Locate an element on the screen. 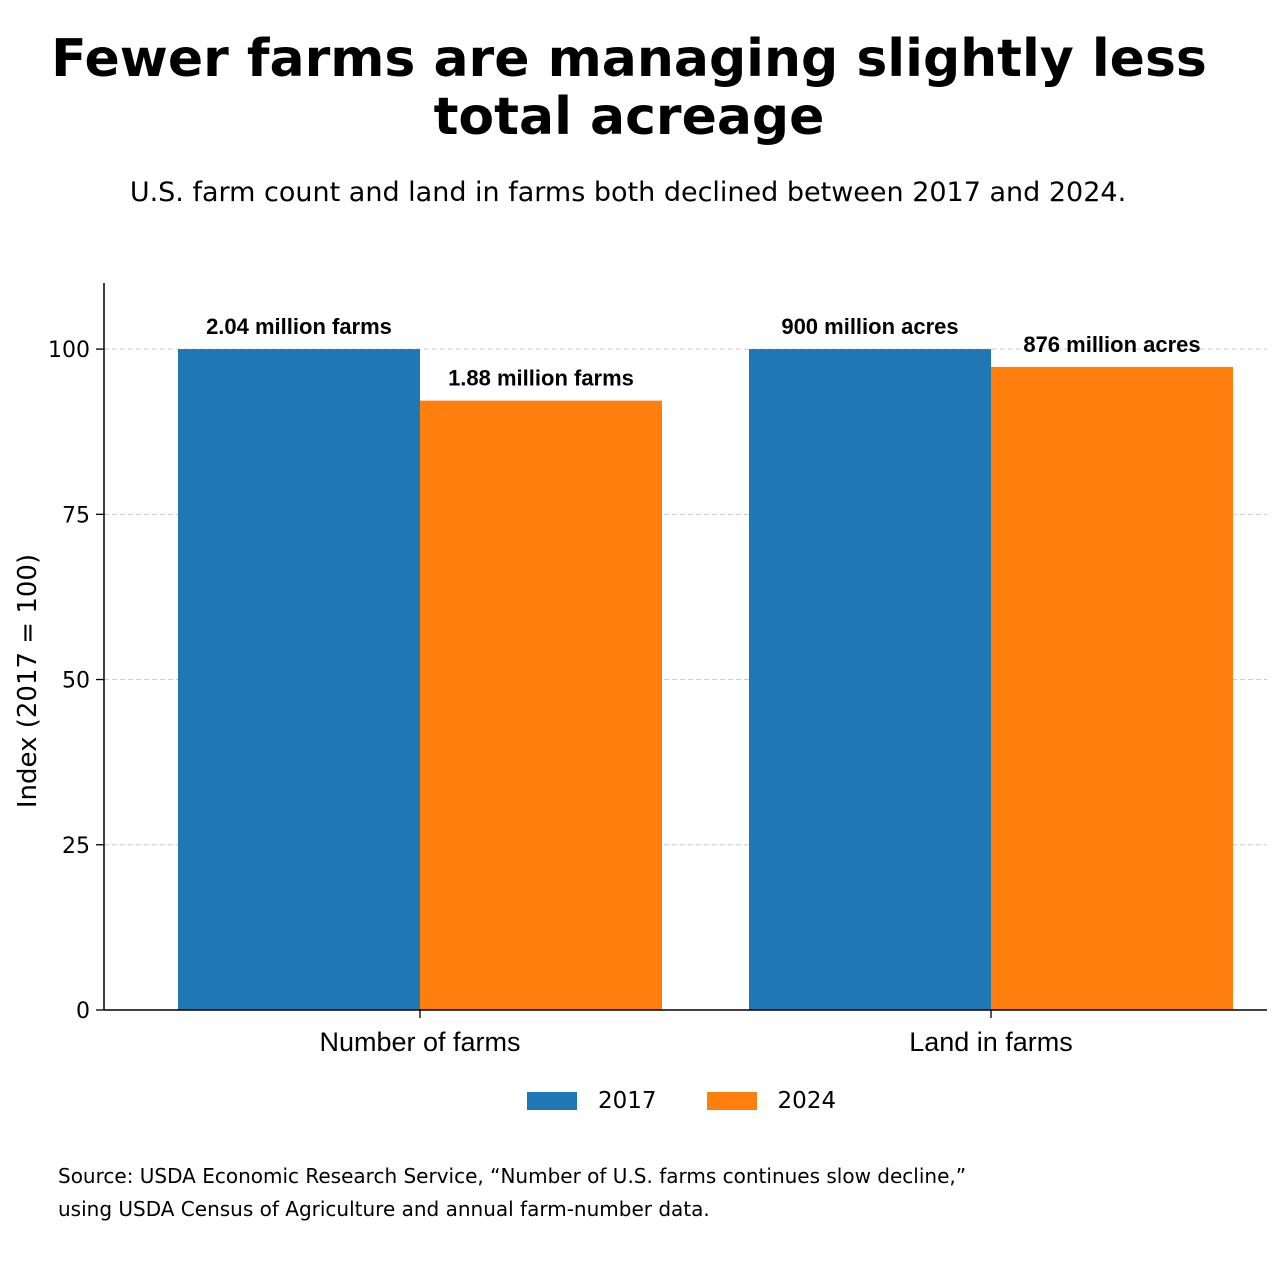  legend-swatch-2017 is located at coordinates (552, 1101).